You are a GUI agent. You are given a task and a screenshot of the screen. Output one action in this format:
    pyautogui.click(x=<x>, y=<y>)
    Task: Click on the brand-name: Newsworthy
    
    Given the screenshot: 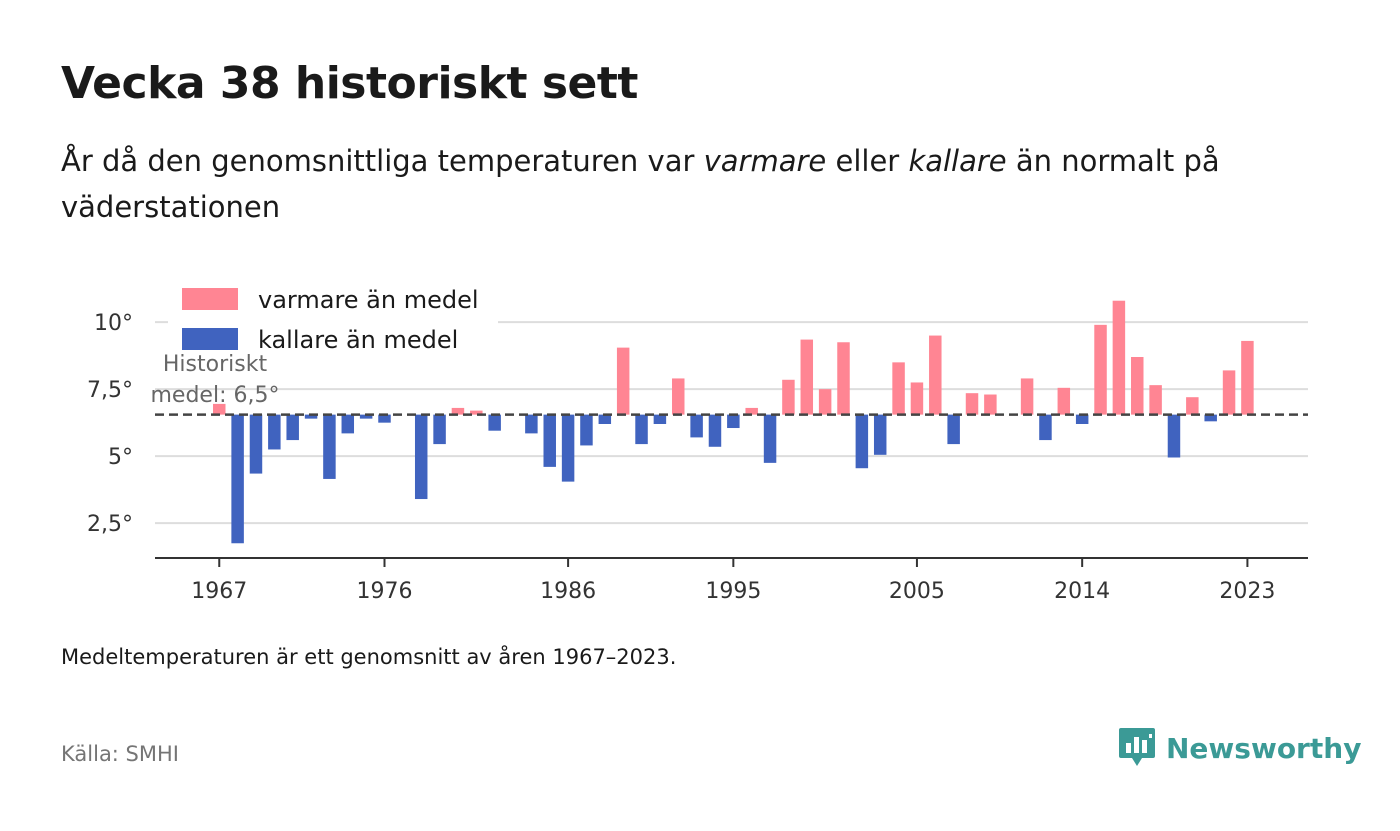 What is the action you would take?
    pyautogui.click(x=1264, y=748)
    